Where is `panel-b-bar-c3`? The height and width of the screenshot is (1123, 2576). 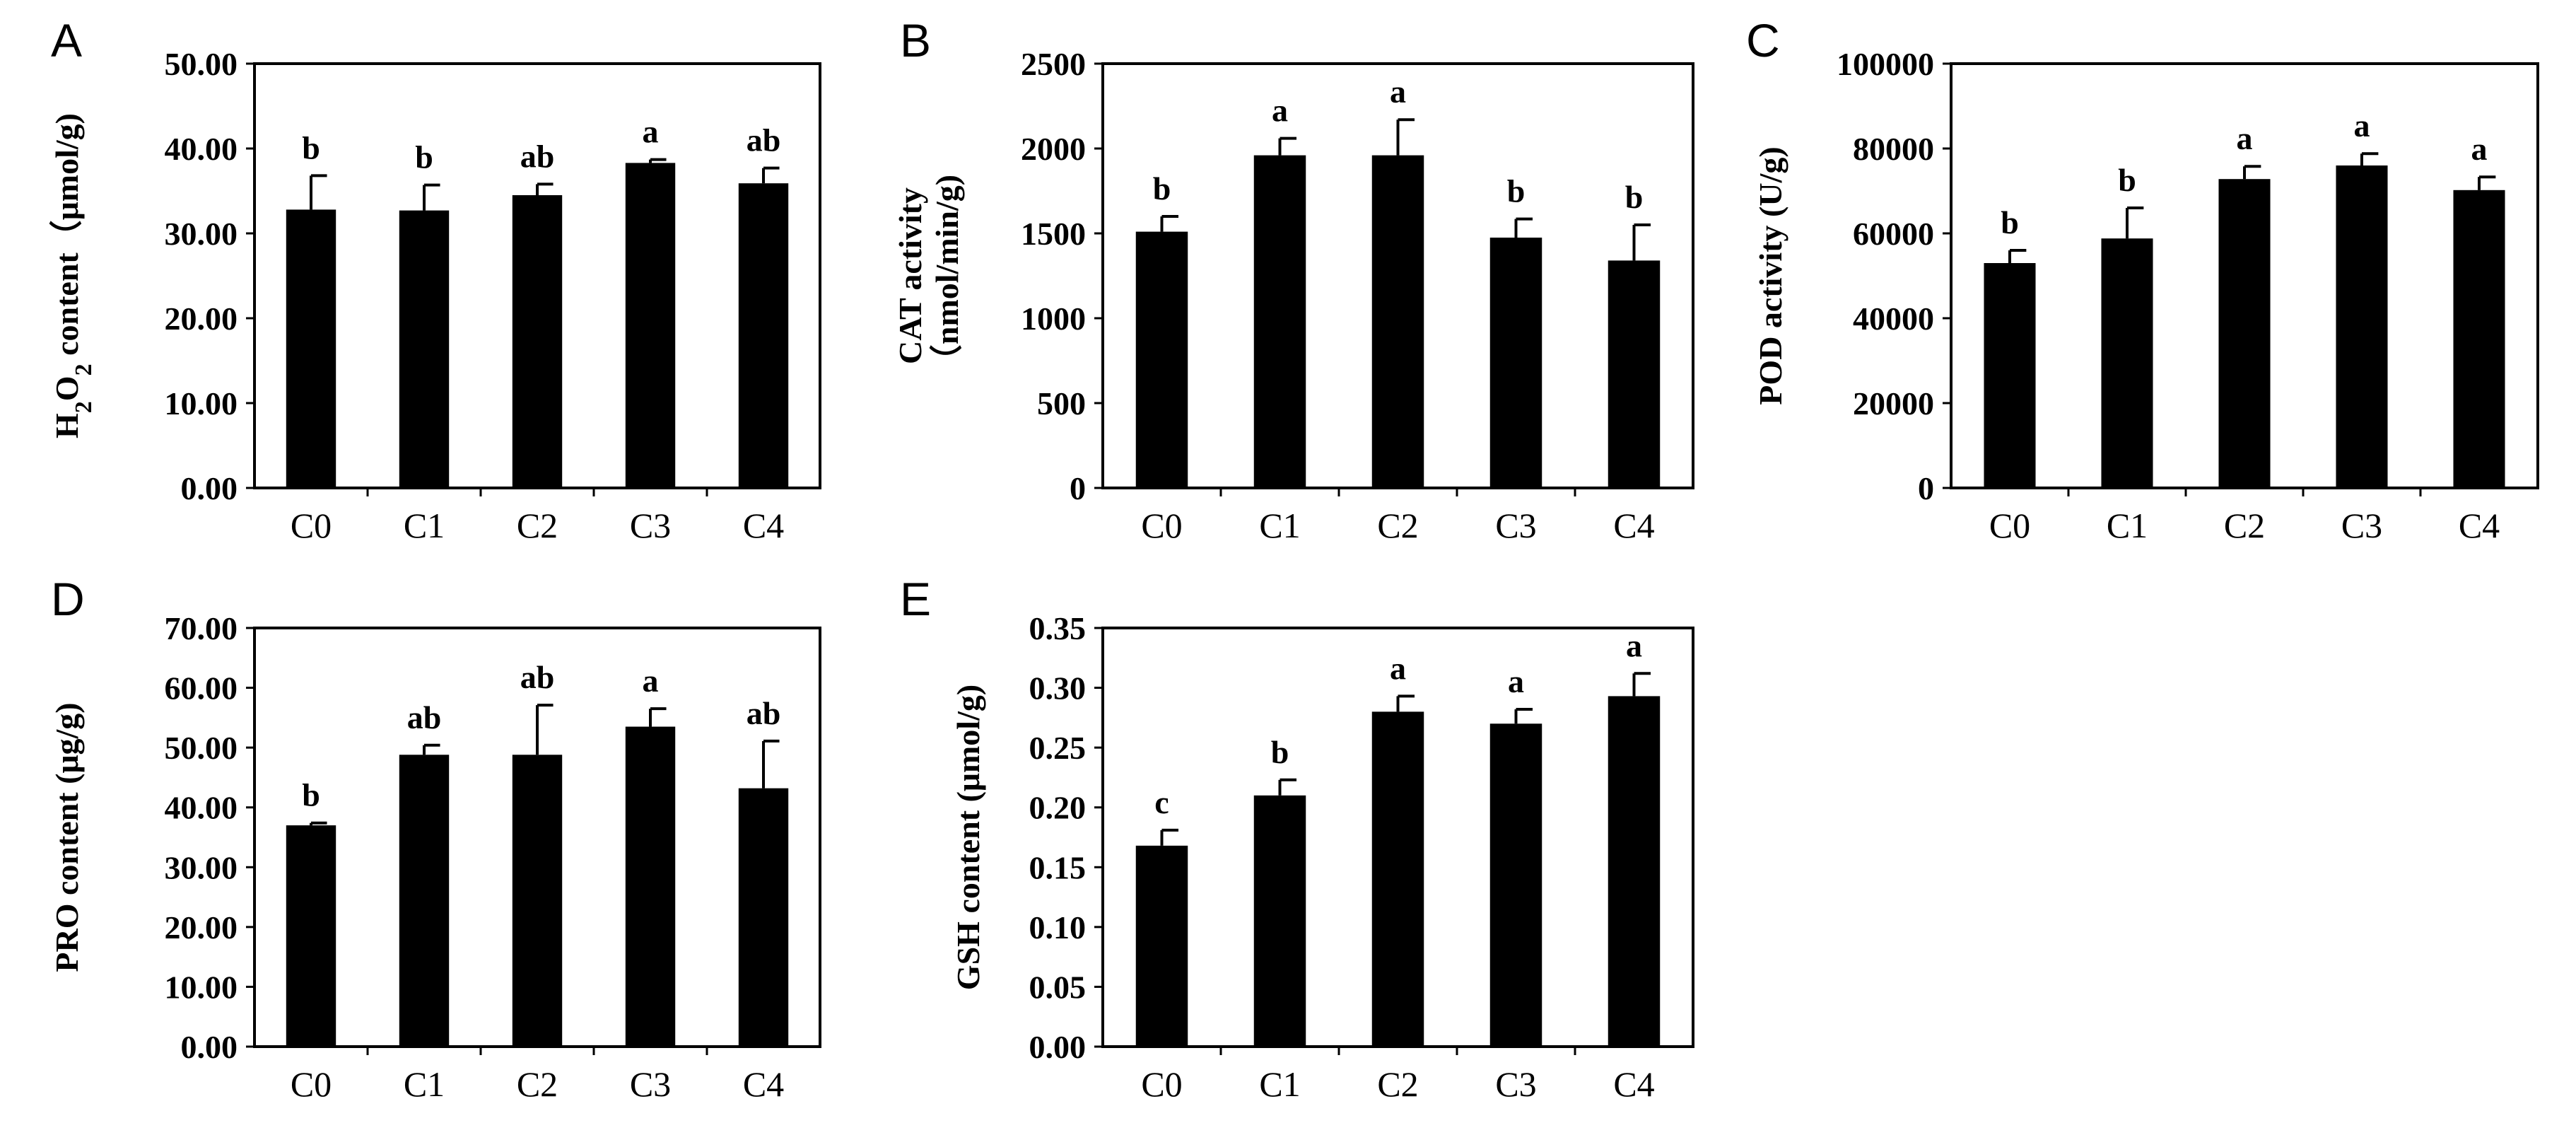
panel-b-bar-c3 is located at coordinates (1515, 363).